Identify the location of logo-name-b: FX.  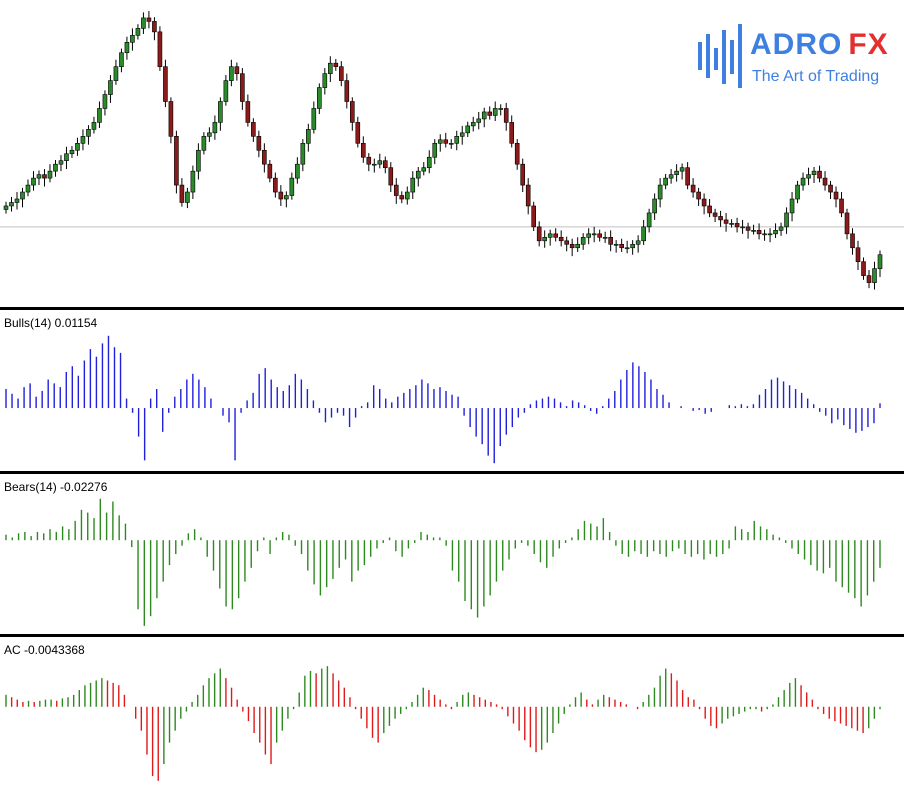
(868, 44).